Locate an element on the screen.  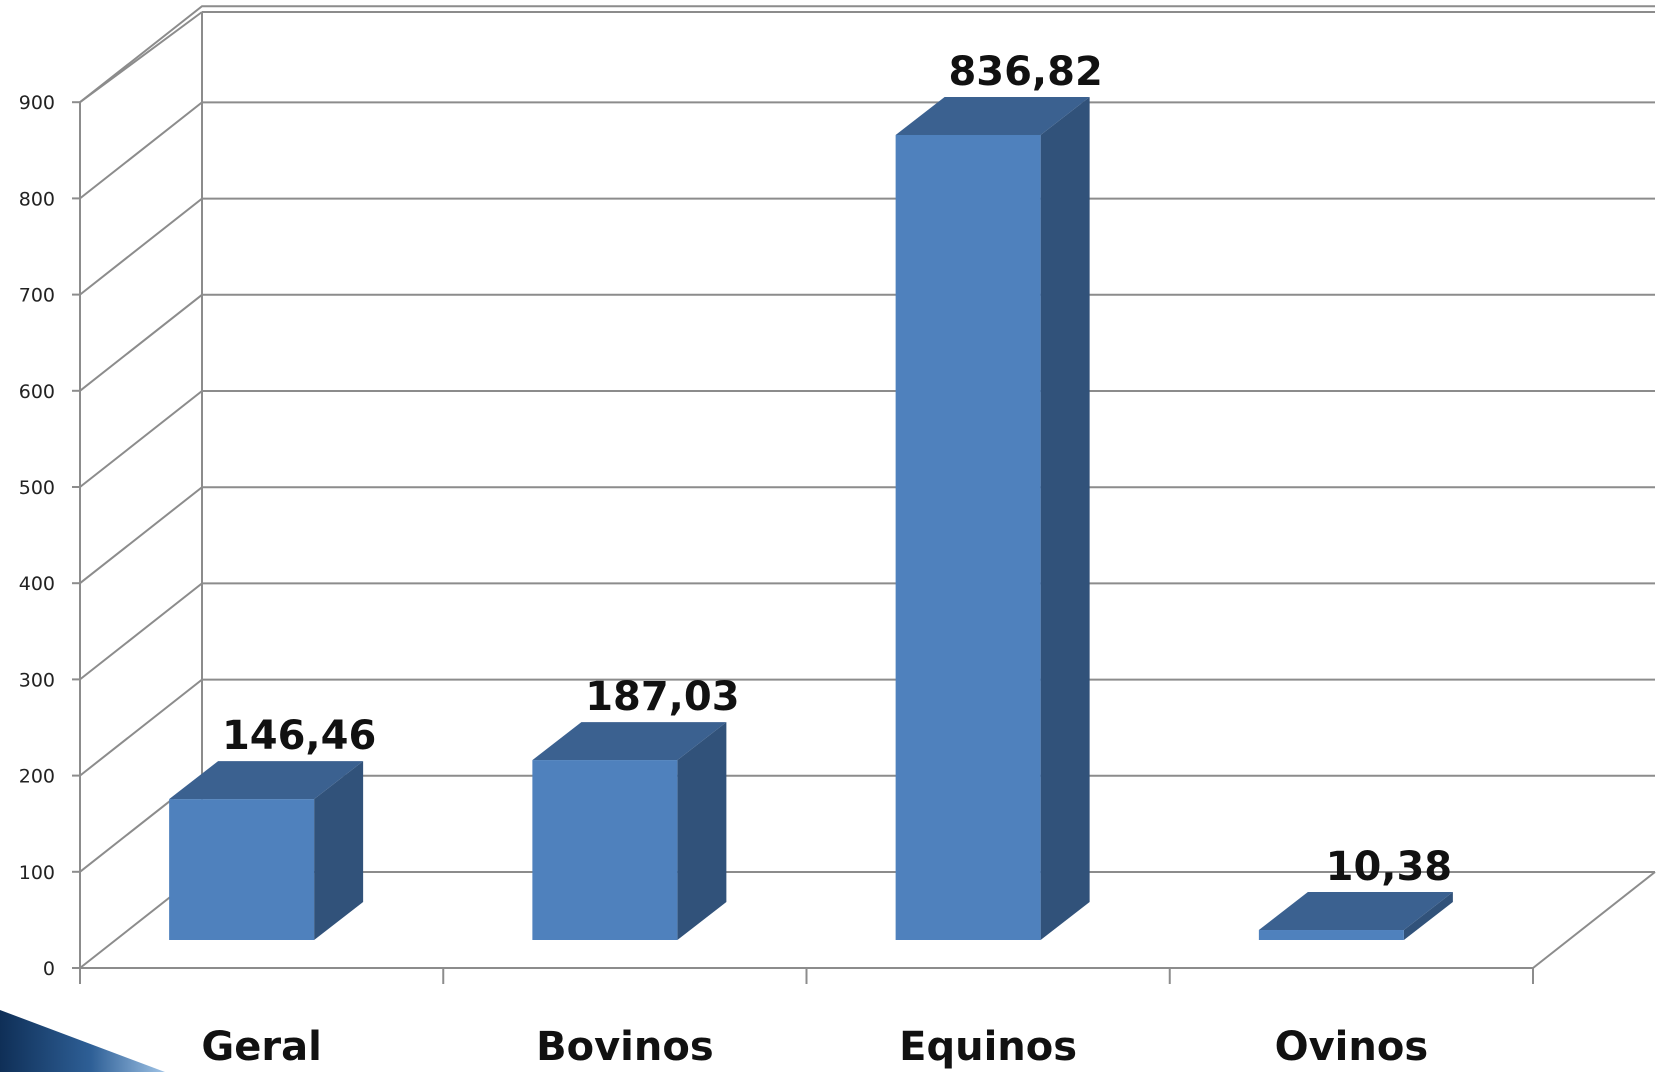
y-tick-label: 600 is located at coordinates (37, 392).